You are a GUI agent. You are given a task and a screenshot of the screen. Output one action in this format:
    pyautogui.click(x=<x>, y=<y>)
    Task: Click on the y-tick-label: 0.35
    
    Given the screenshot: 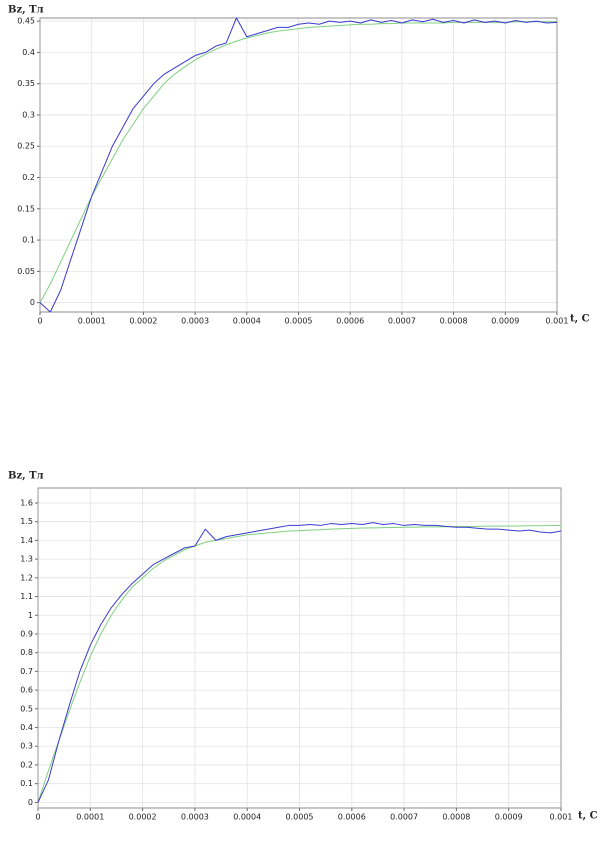 What is the action you would take?
    pyautogui.click(x=26, y=83)
    